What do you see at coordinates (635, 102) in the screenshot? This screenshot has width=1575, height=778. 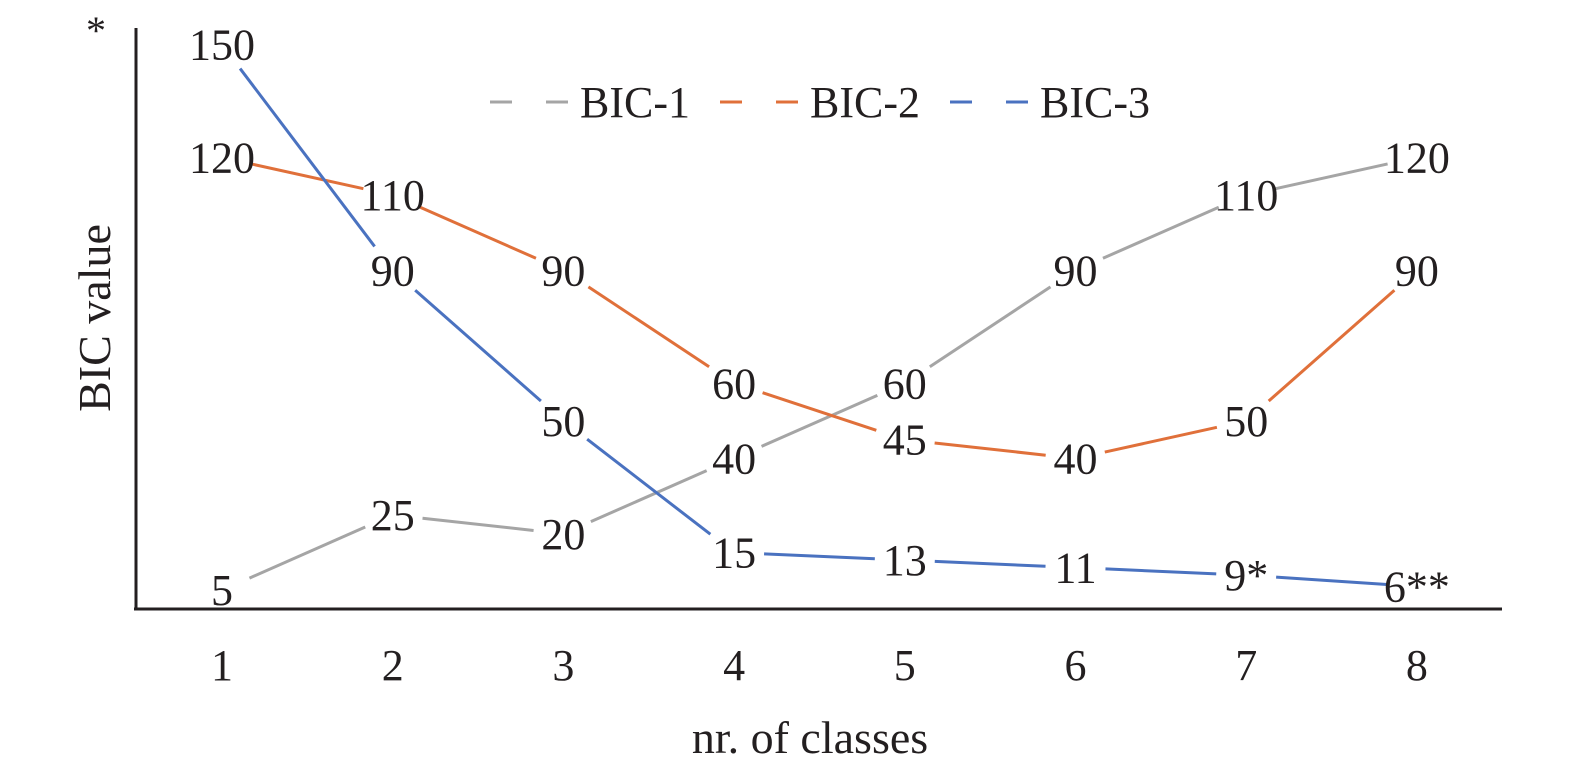 I see `legend-label: BIC-1` at bounding box center [635, 102].